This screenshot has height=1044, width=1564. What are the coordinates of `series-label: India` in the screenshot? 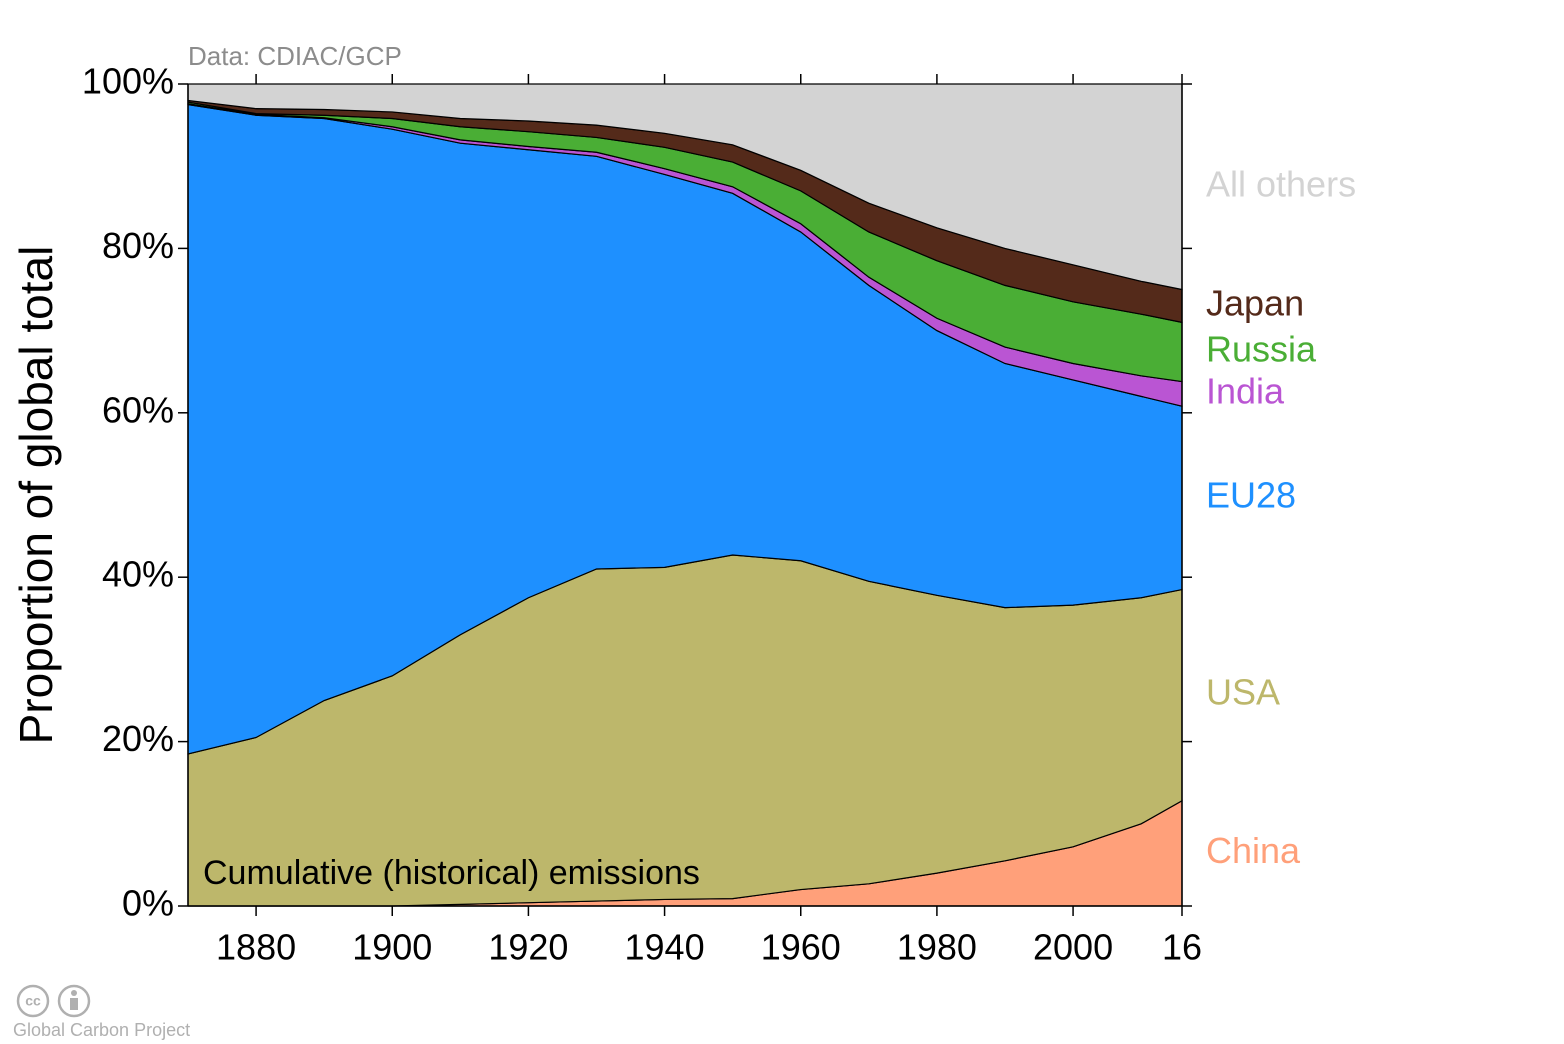 It's located at (1245, 390).